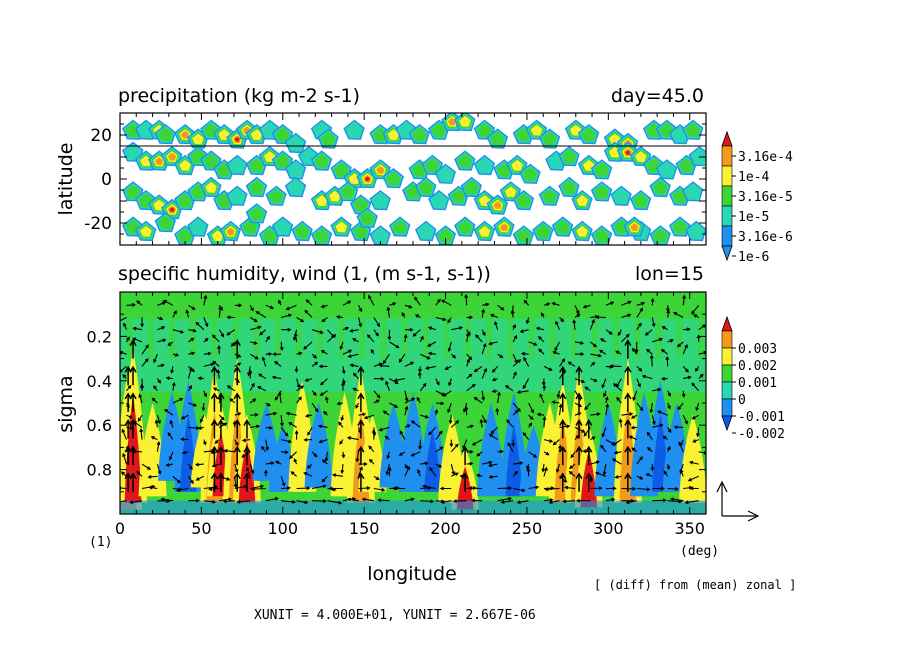 The width and height of the screenshot is (904, 654). Describe the element at coordinates (152, 463) in the screenshot. I see `humidity-column-2-core` at that location.